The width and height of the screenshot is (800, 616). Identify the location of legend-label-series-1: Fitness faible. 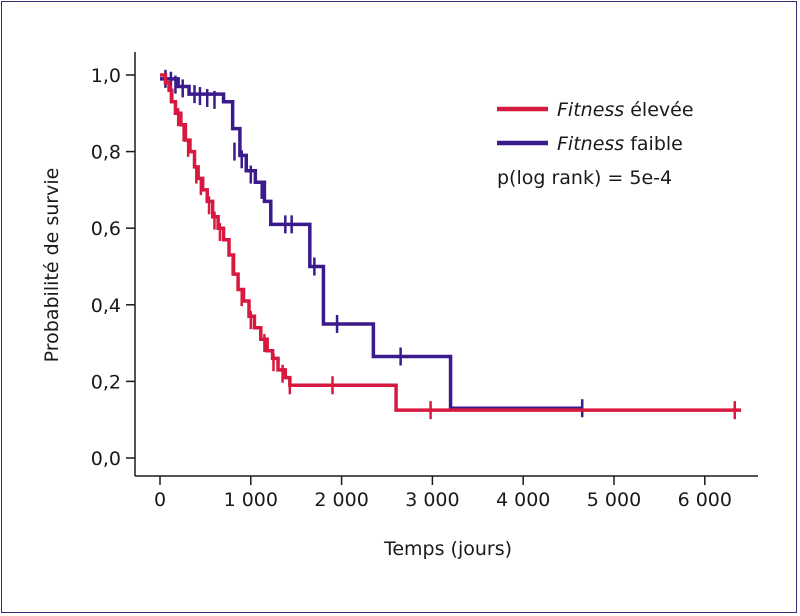
(620, 144).